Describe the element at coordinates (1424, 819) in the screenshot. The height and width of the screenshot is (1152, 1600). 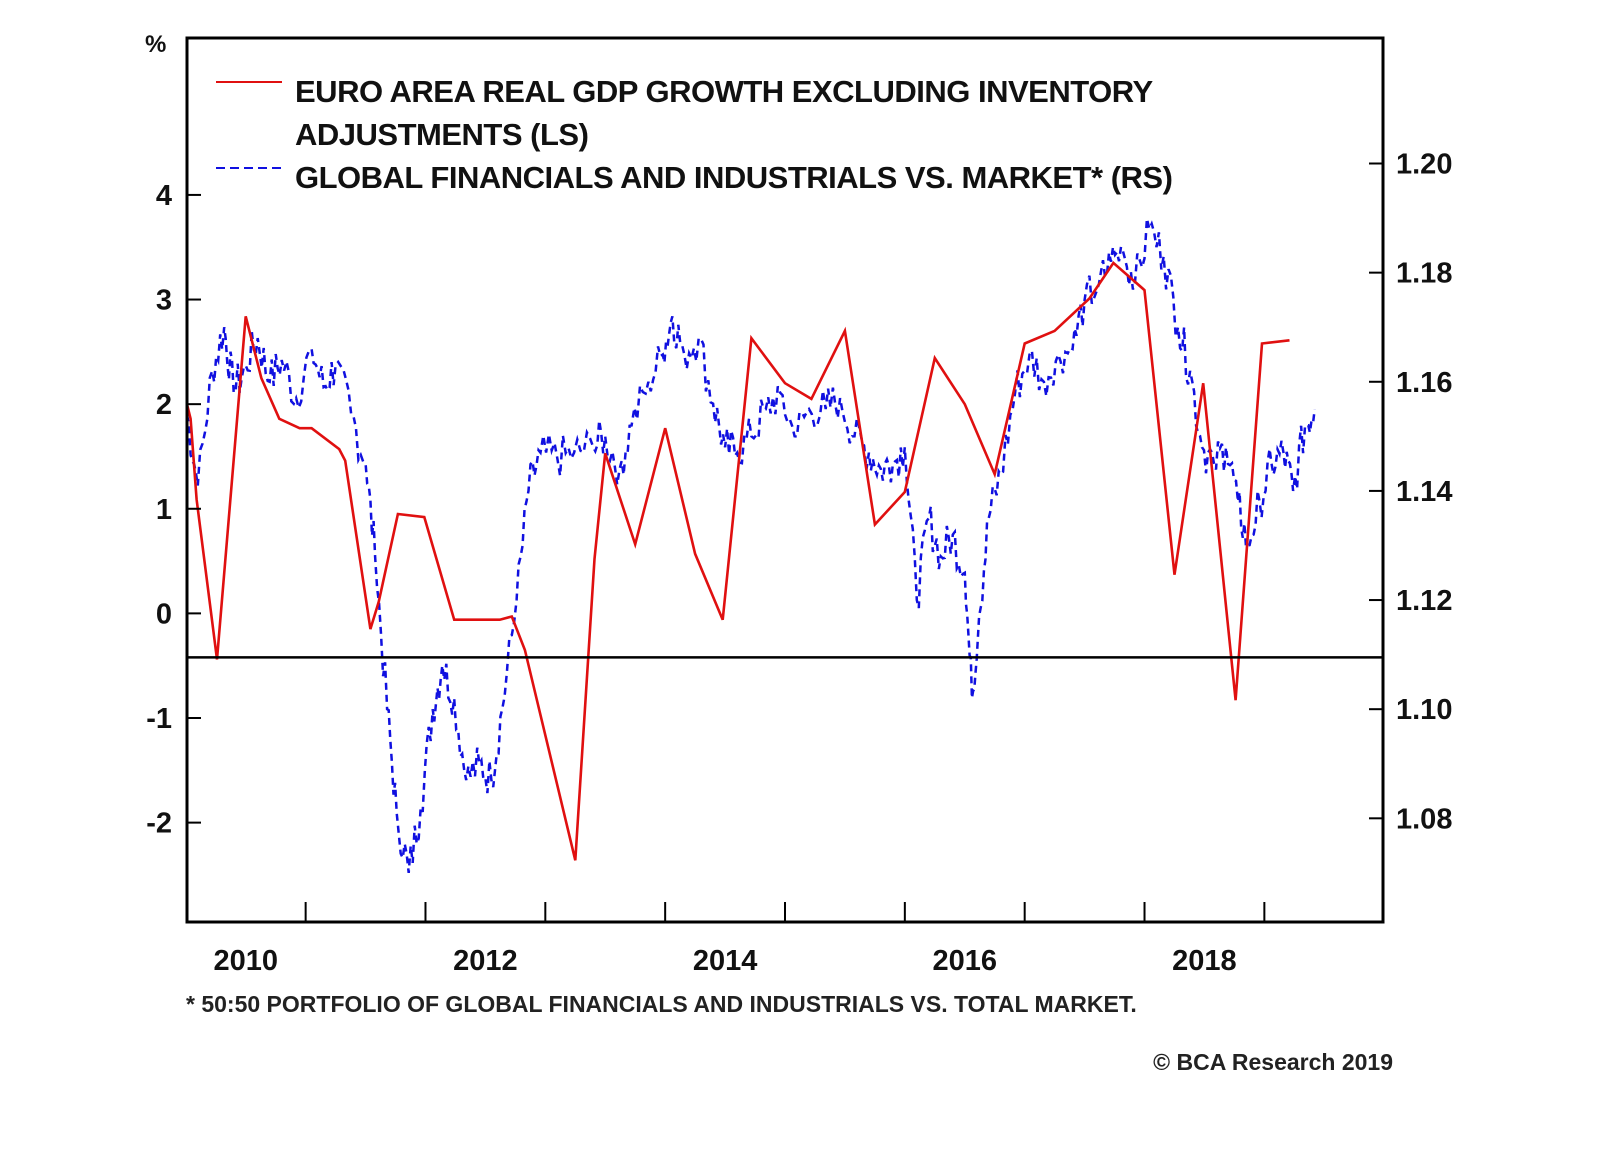
I see `right-axis-tick-label: 1.08` at that location.